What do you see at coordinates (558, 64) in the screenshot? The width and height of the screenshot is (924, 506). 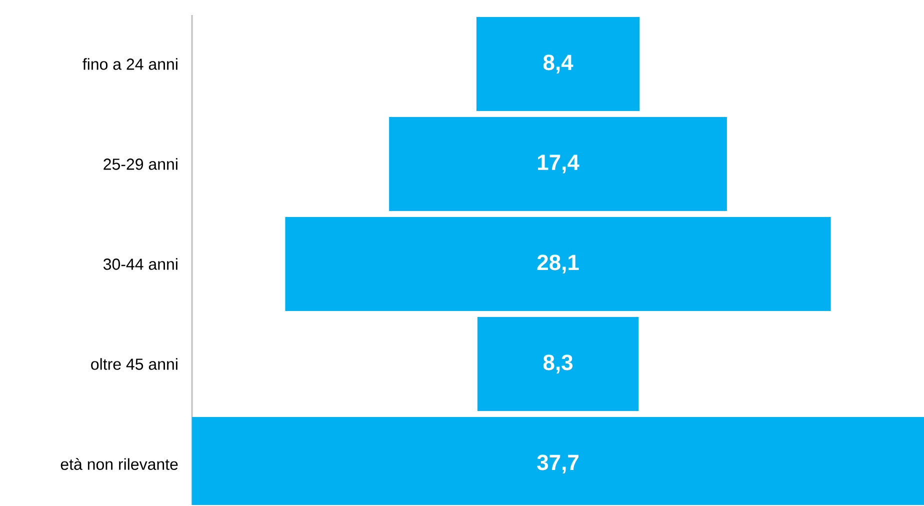 I see `data-label: 8,4` at bounding box center [558, 64].